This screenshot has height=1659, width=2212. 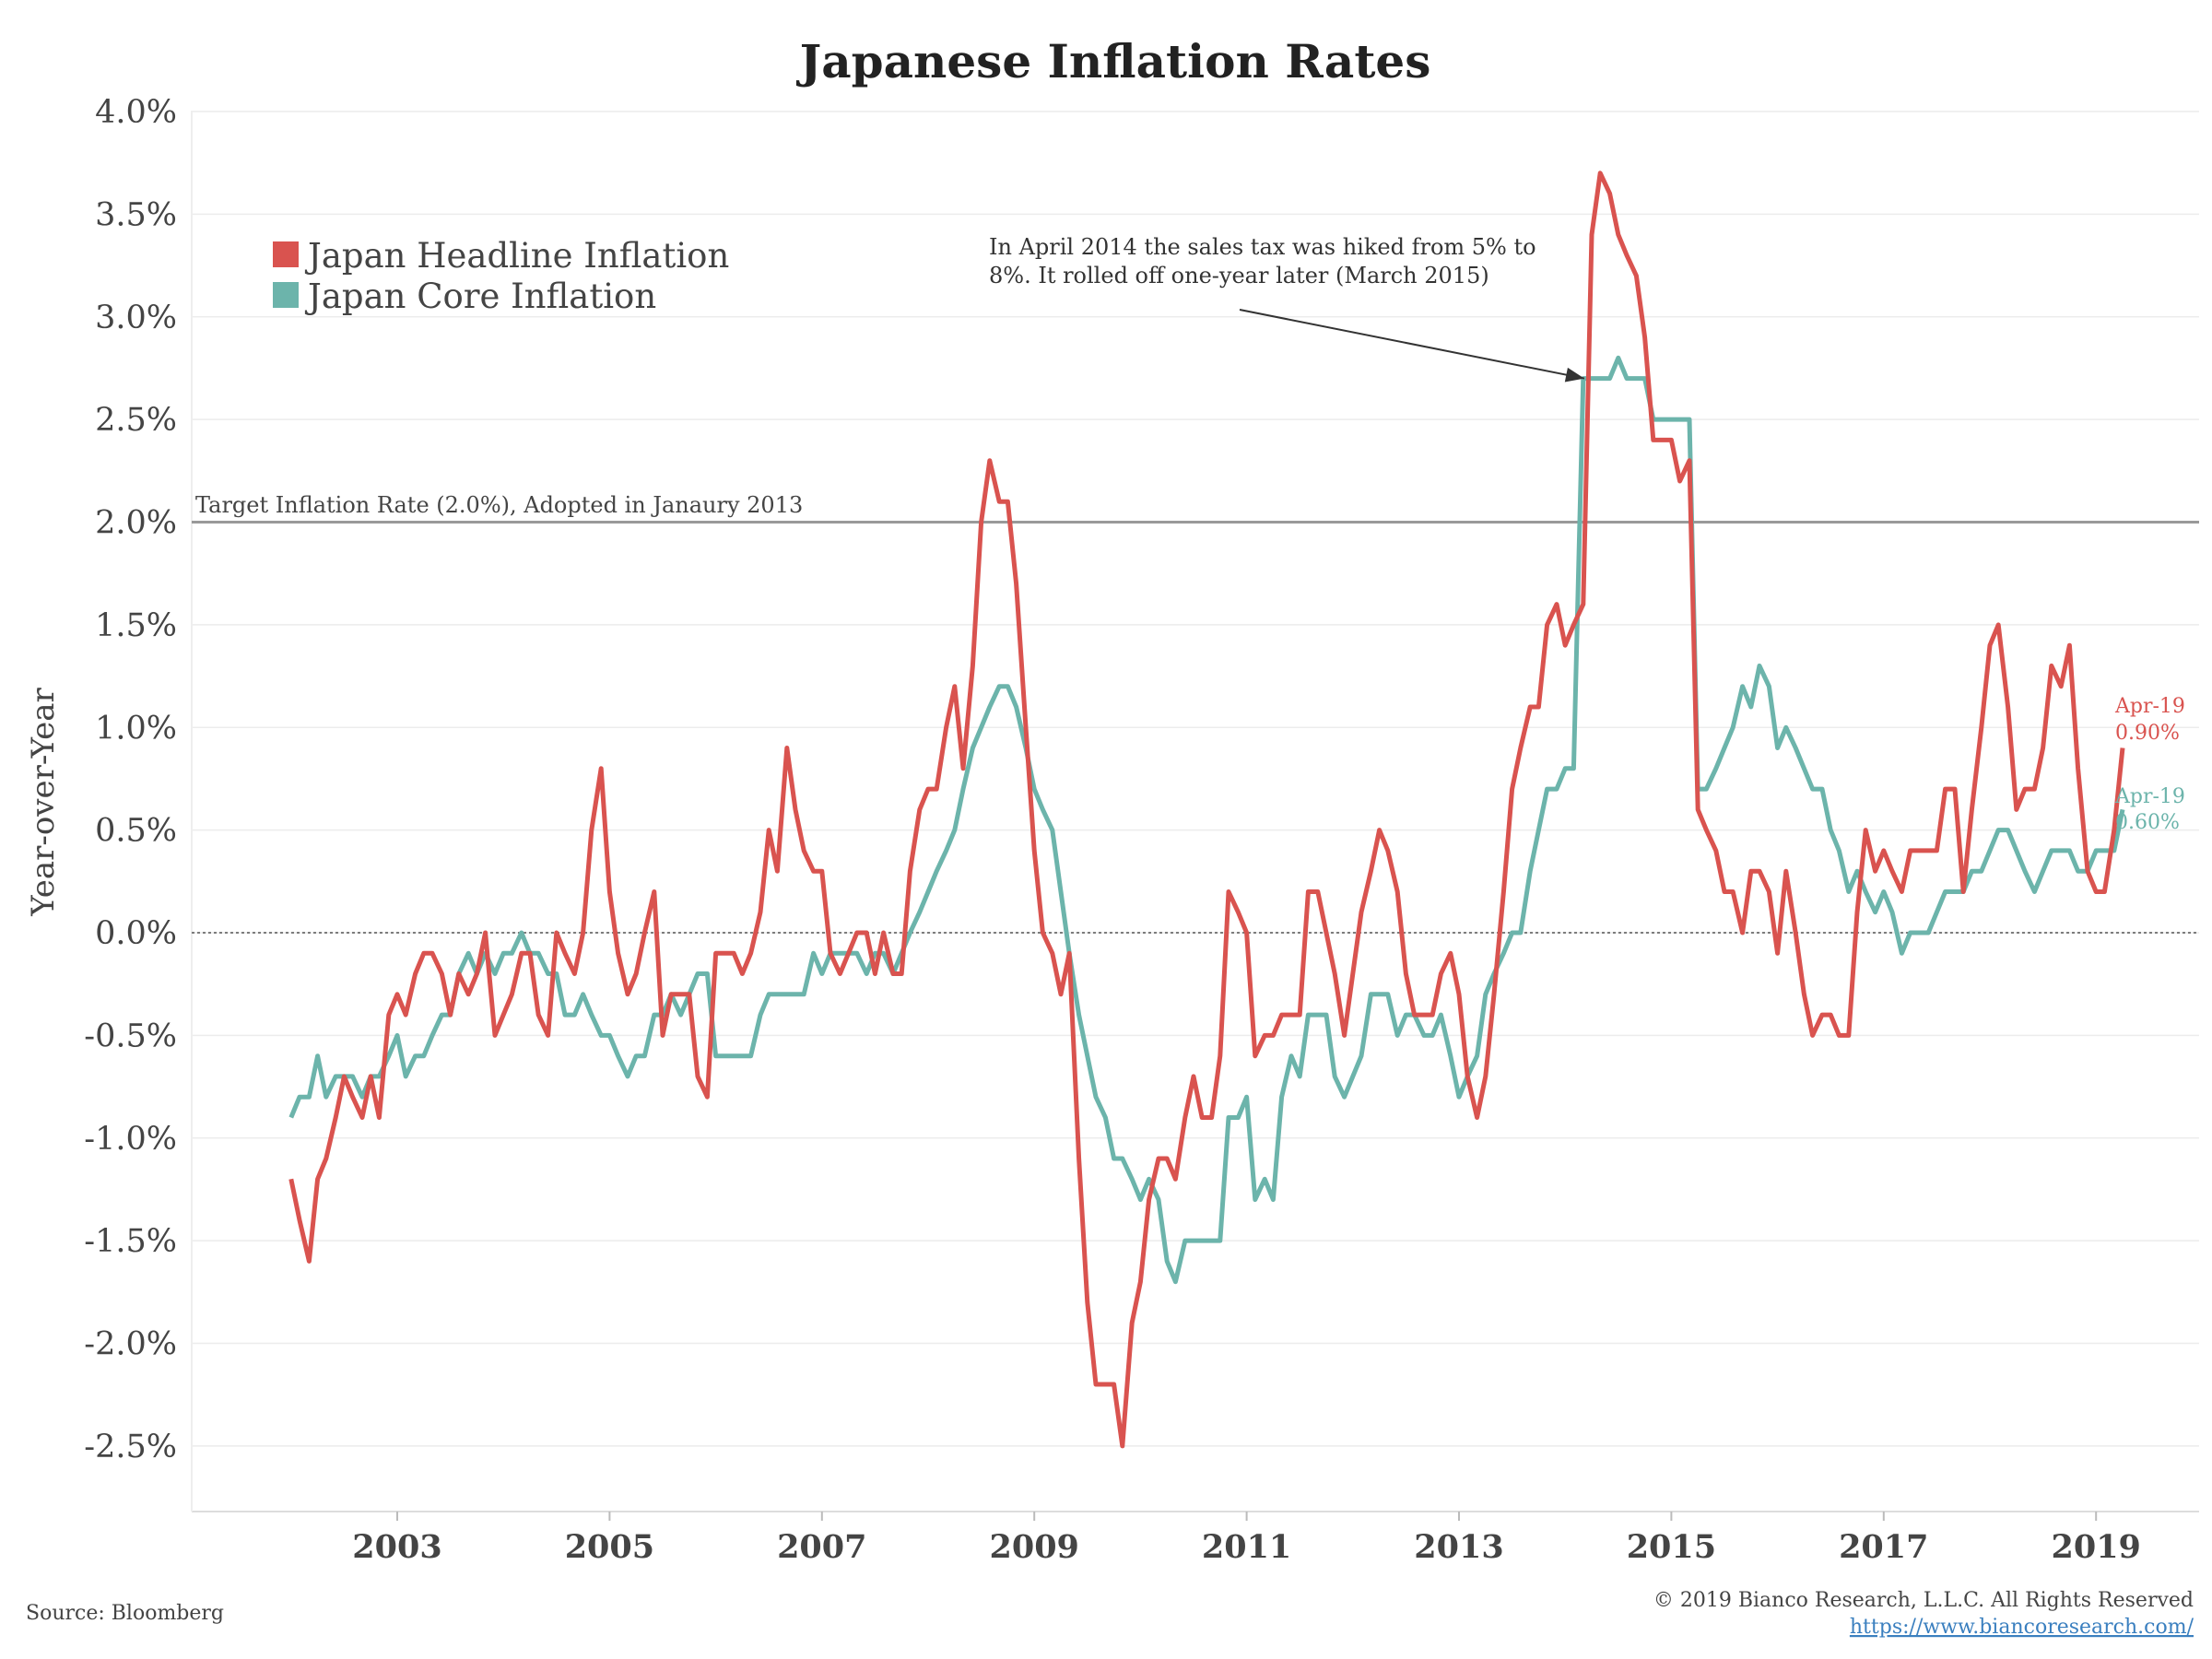 I want to click on end-label-headline-value: 0.90%, so click(x=2147, y=733).